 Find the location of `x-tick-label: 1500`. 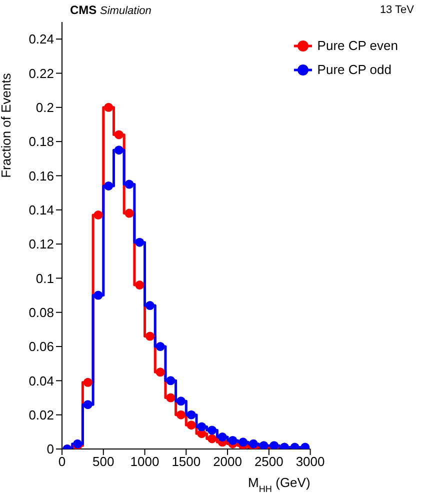

x-tick-label: 1500 is located at coordinates (186, 462).